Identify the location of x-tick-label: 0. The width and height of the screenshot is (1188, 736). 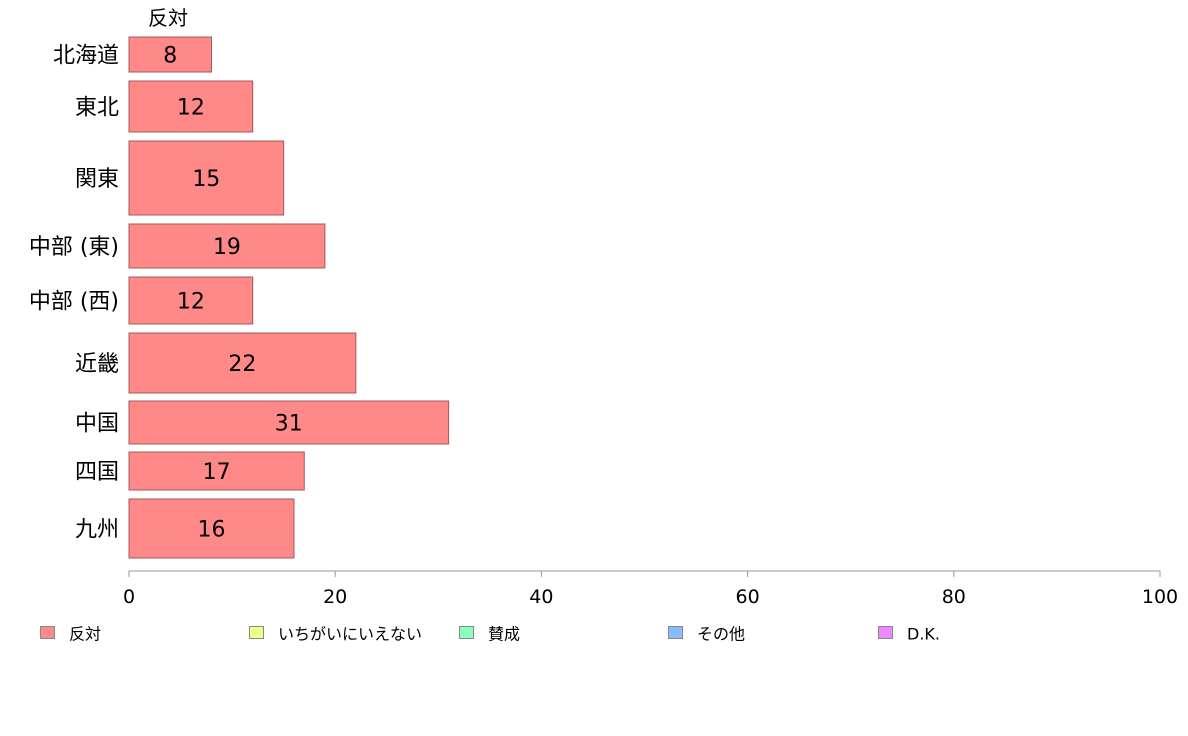
(129, 597).